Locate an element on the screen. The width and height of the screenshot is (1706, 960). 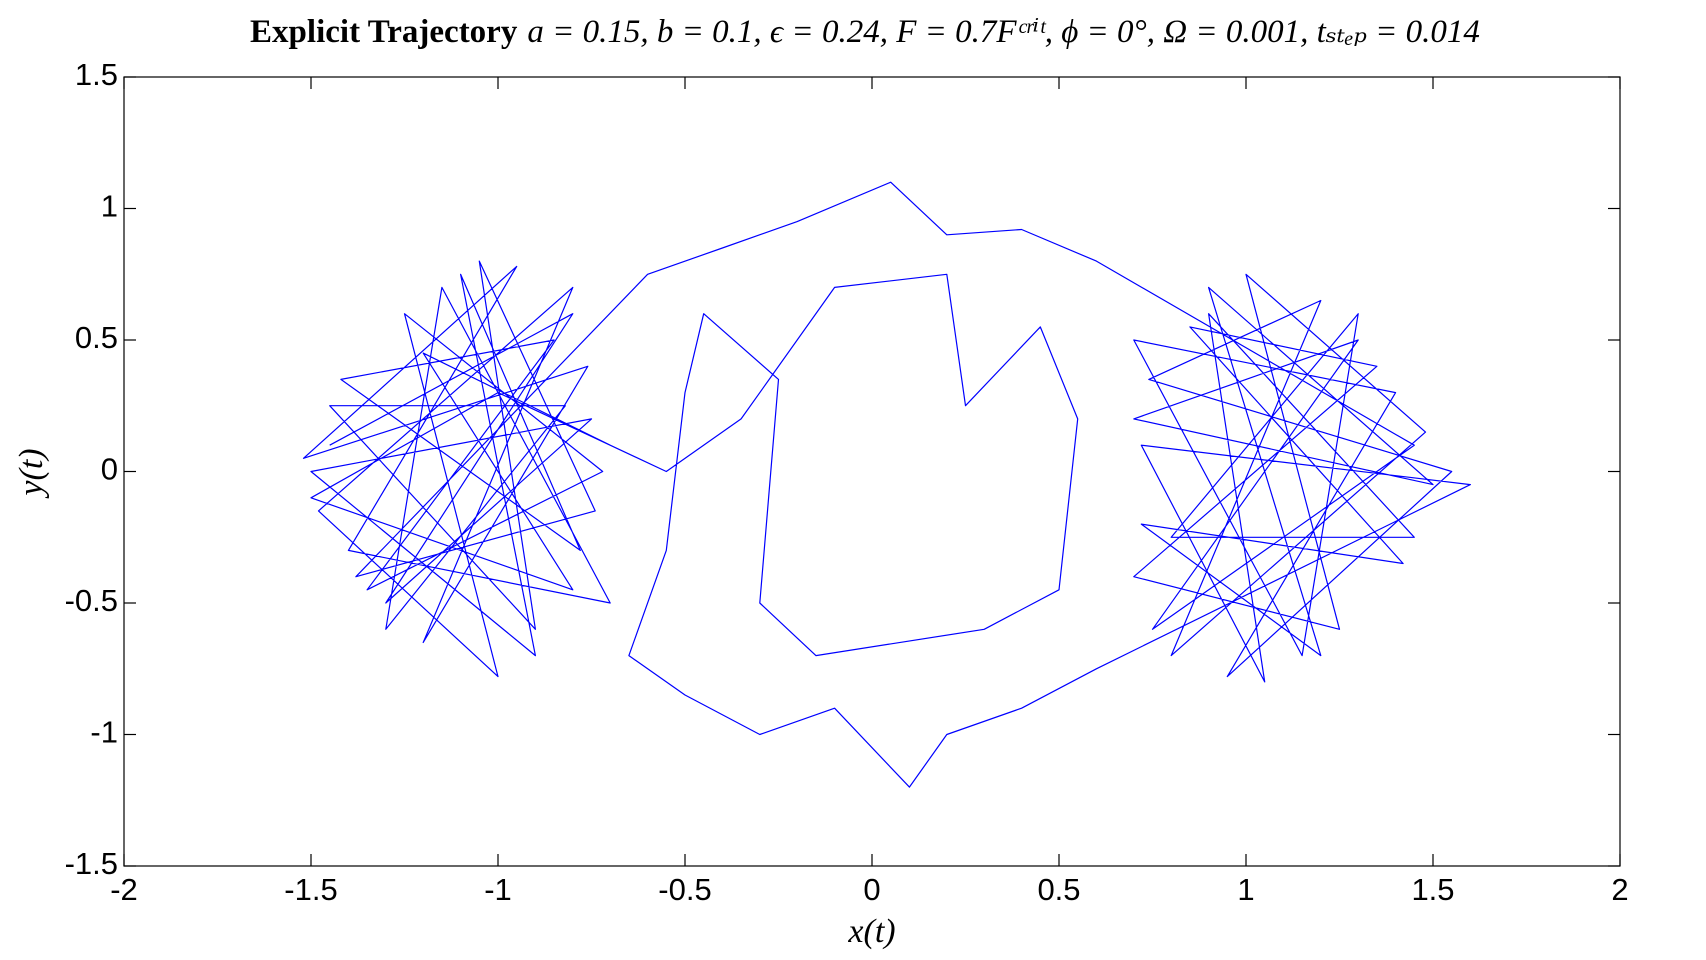
x-tick-label: -1.5 is located at coordinates (310, 889).